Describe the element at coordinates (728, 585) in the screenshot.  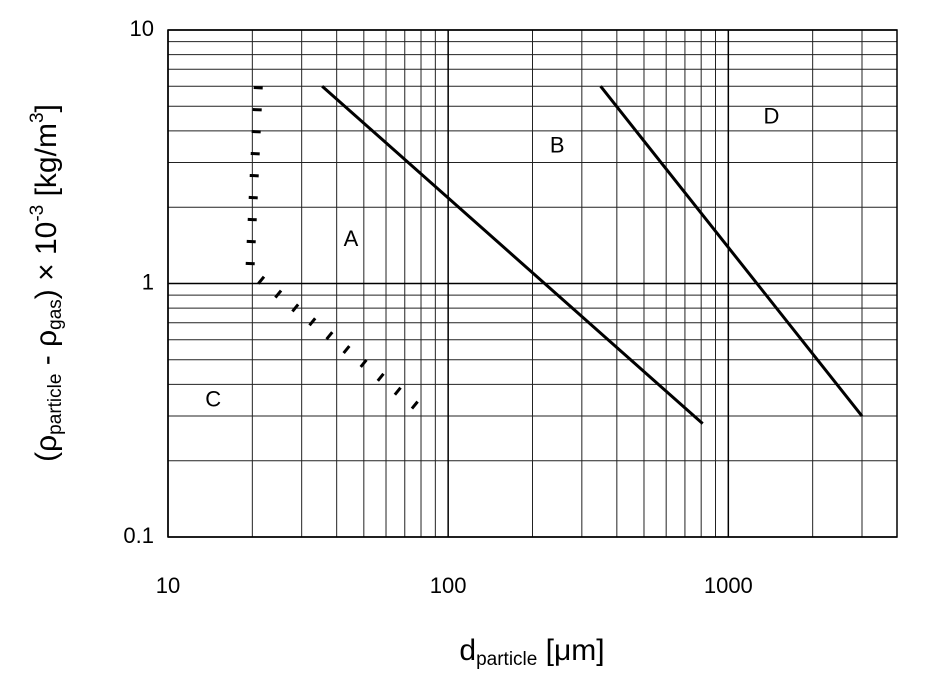
I see `x-tick-label: 1000` at that location.